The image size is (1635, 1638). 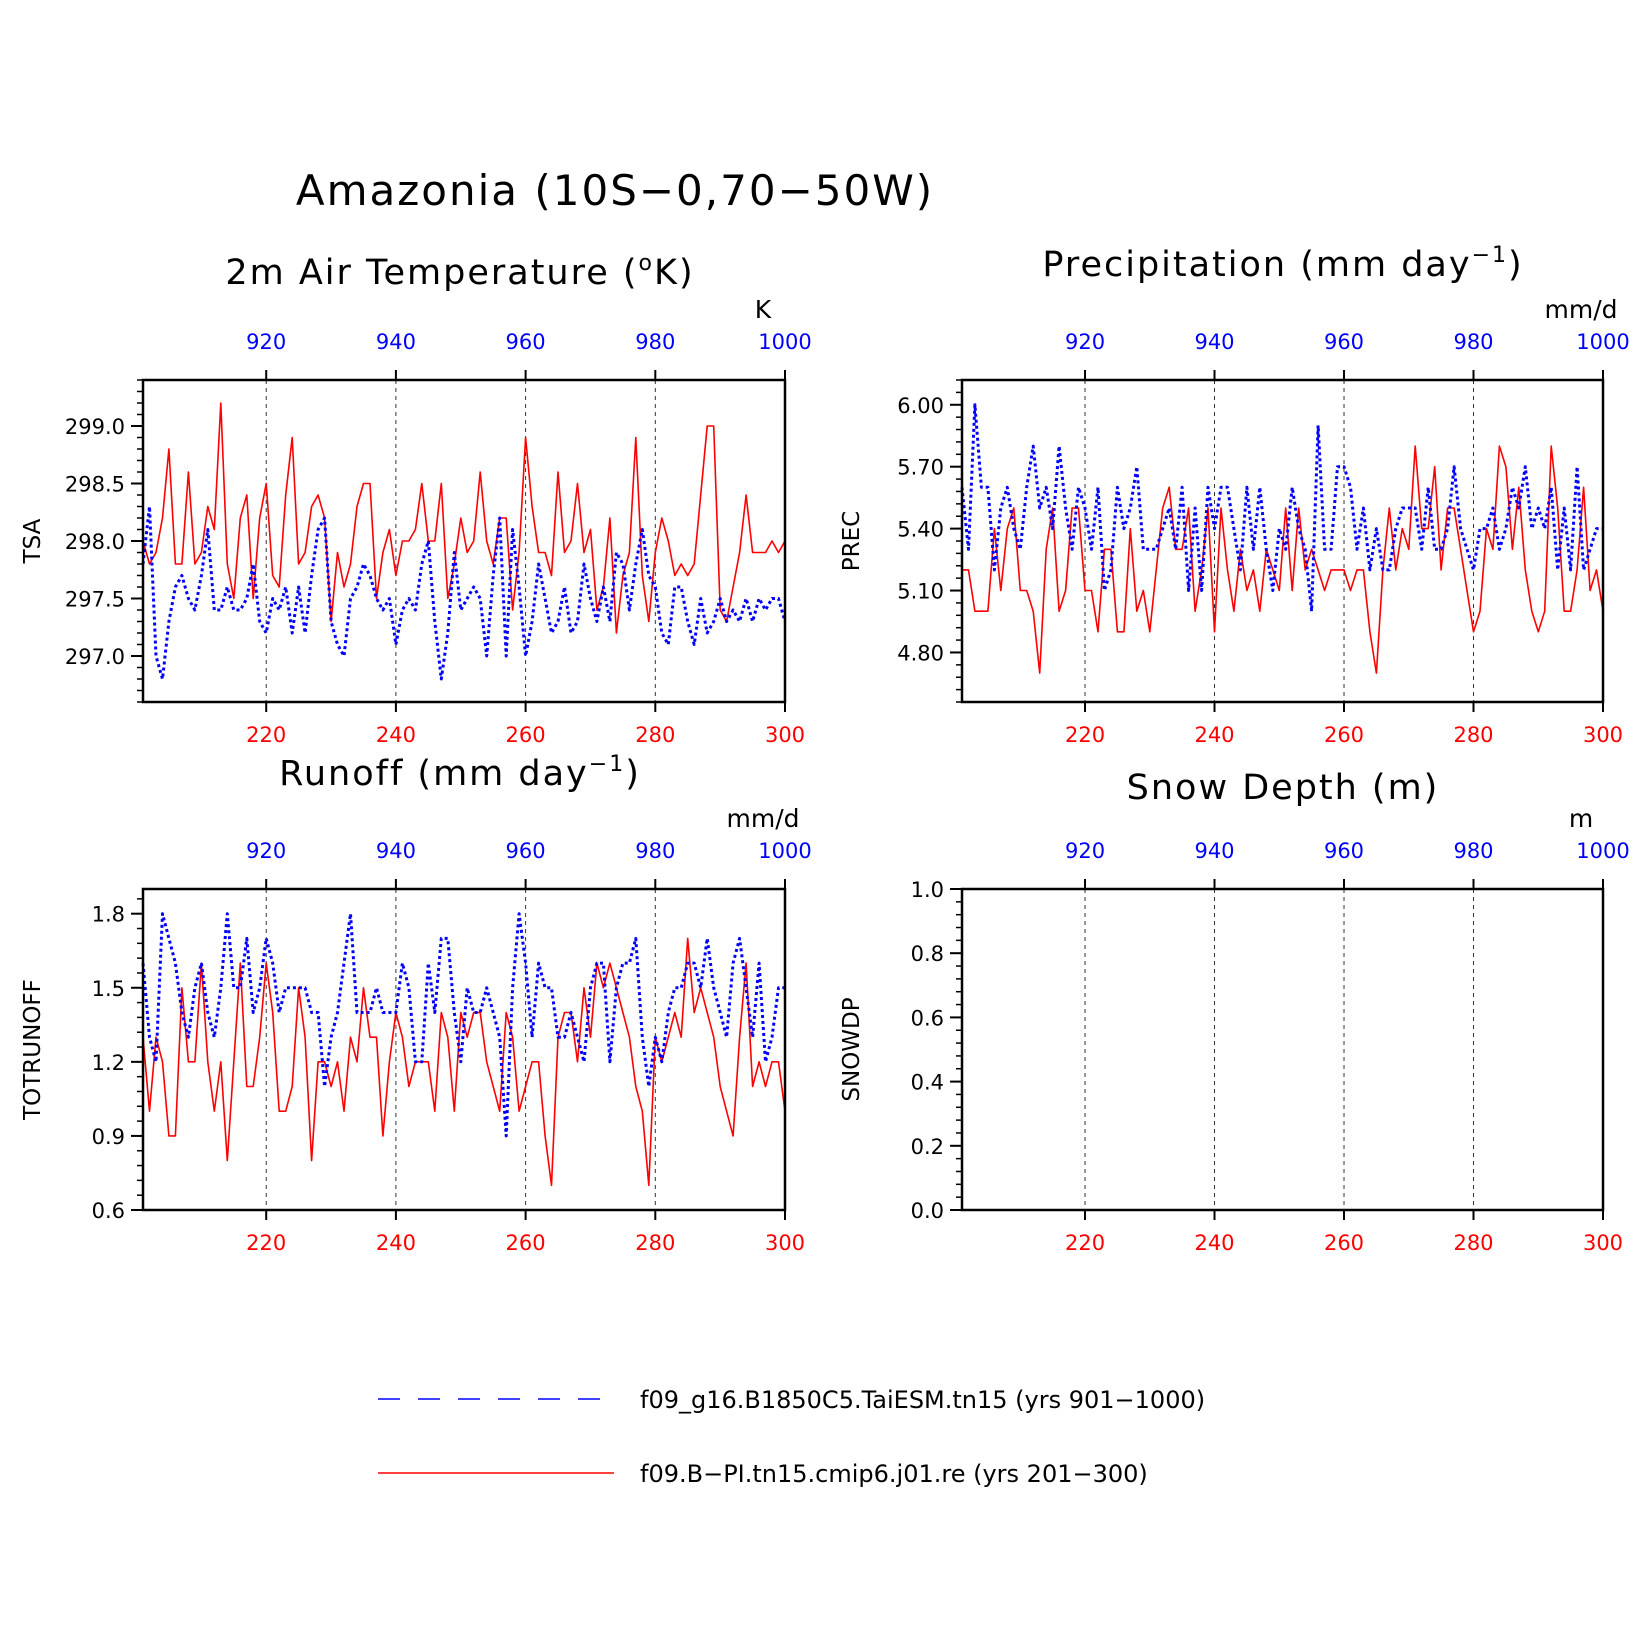 I want to click on y-tick-label: 6.00, so click(x=920, y=406).